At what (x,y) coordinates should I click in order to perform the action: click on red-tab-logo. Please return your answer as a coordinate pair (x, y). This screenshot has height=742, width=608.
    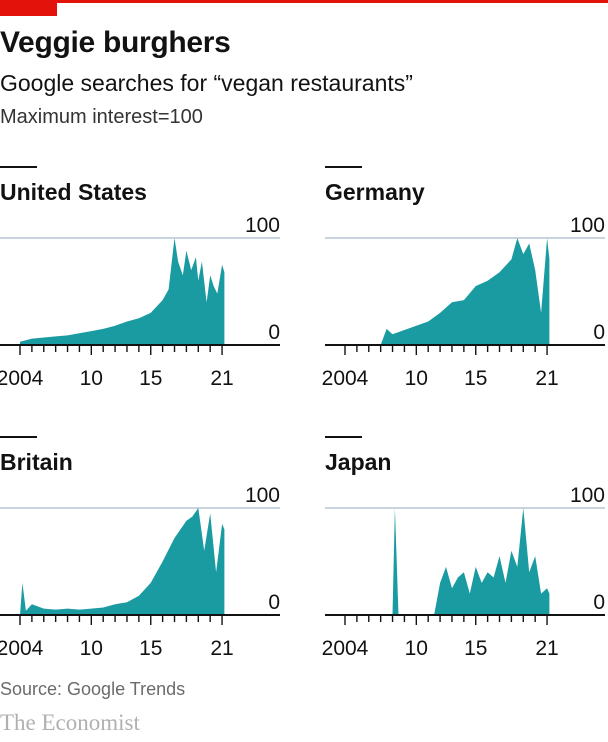
    Looking at the image, I should click on (28, 8).